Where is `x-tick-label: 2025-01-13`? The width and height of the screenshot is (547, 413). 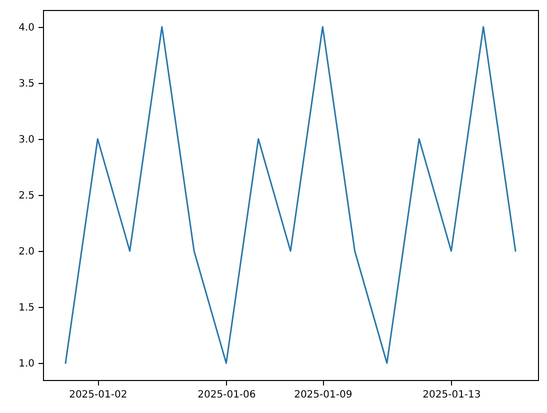
x-tick-label: 2025-01-13 is located at coordinates (451, 395).